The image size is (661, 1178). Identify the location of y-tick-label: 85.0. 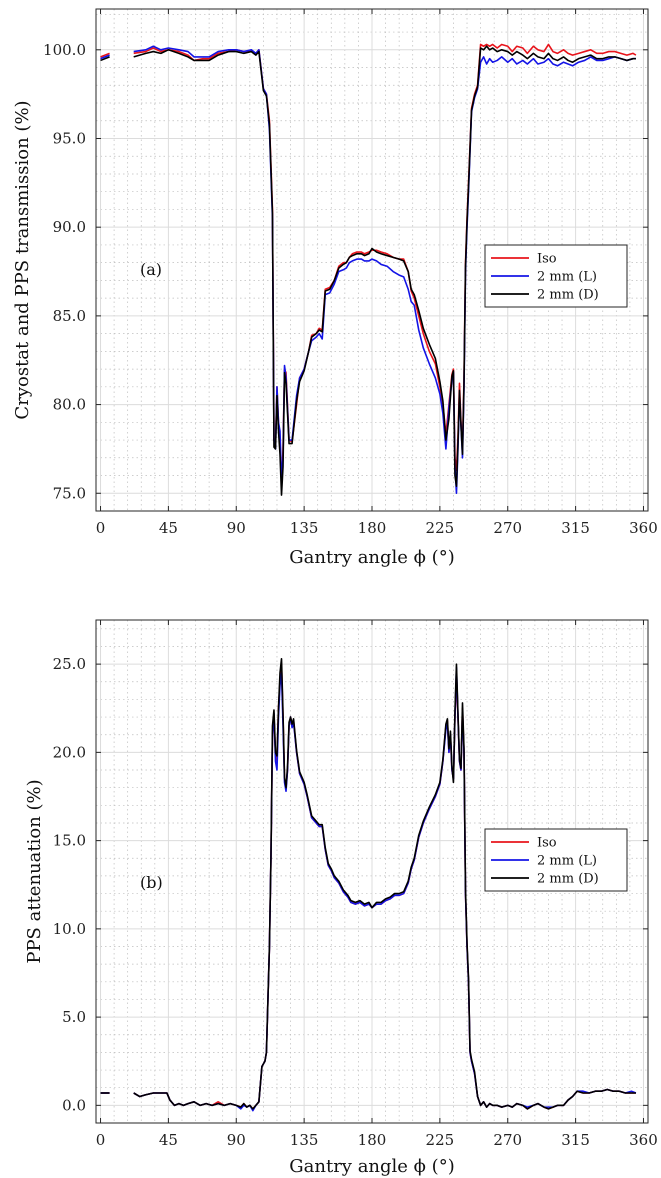
(69, 316).